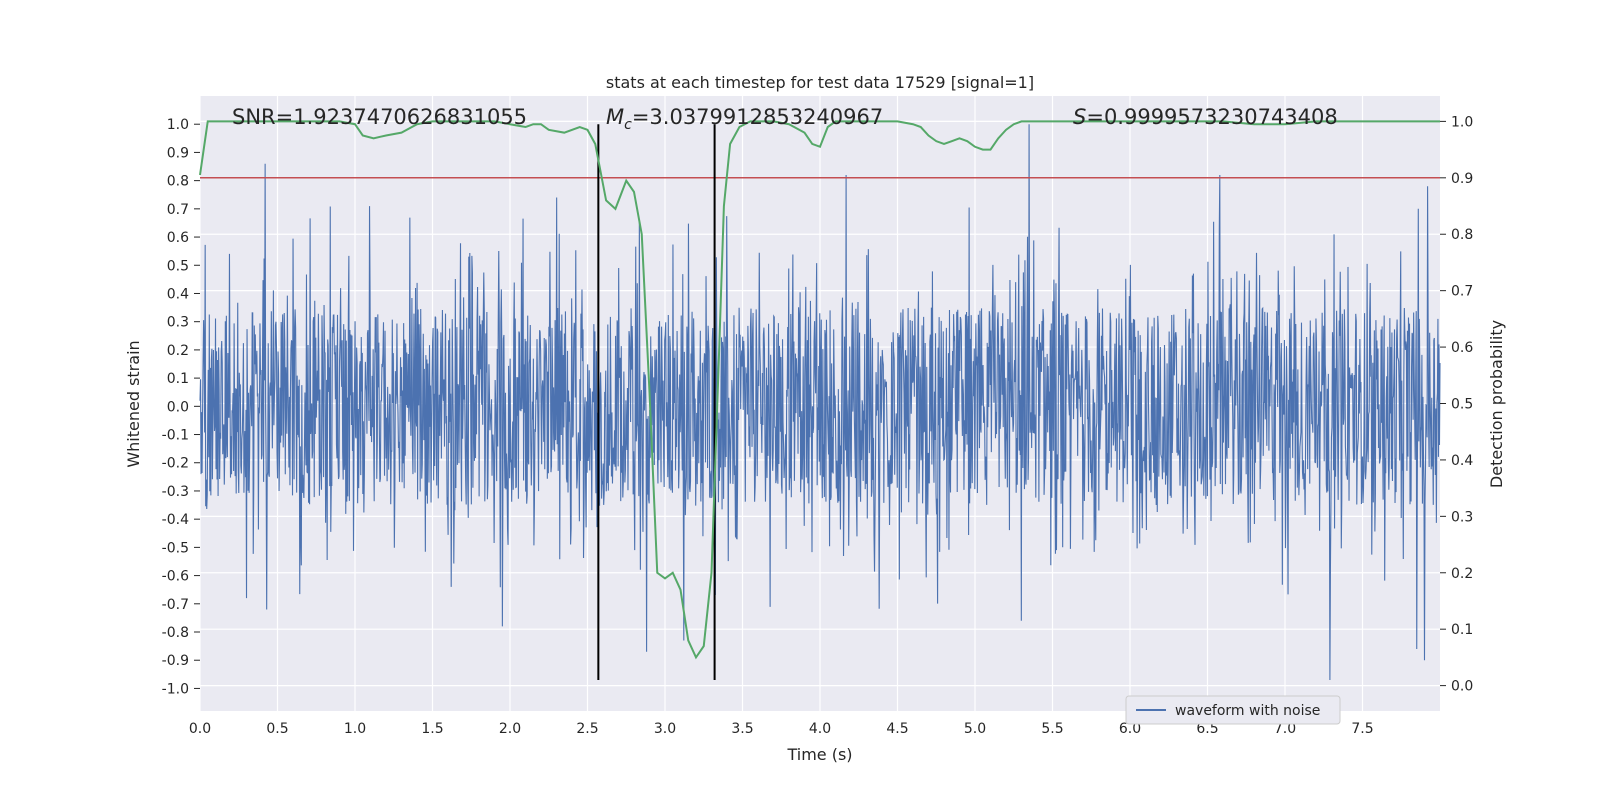  What do you see at coordinates (1462, 461) in the screenshot?
I see `y2-tick-label: 0.4` at bounding box center [1462, 461].